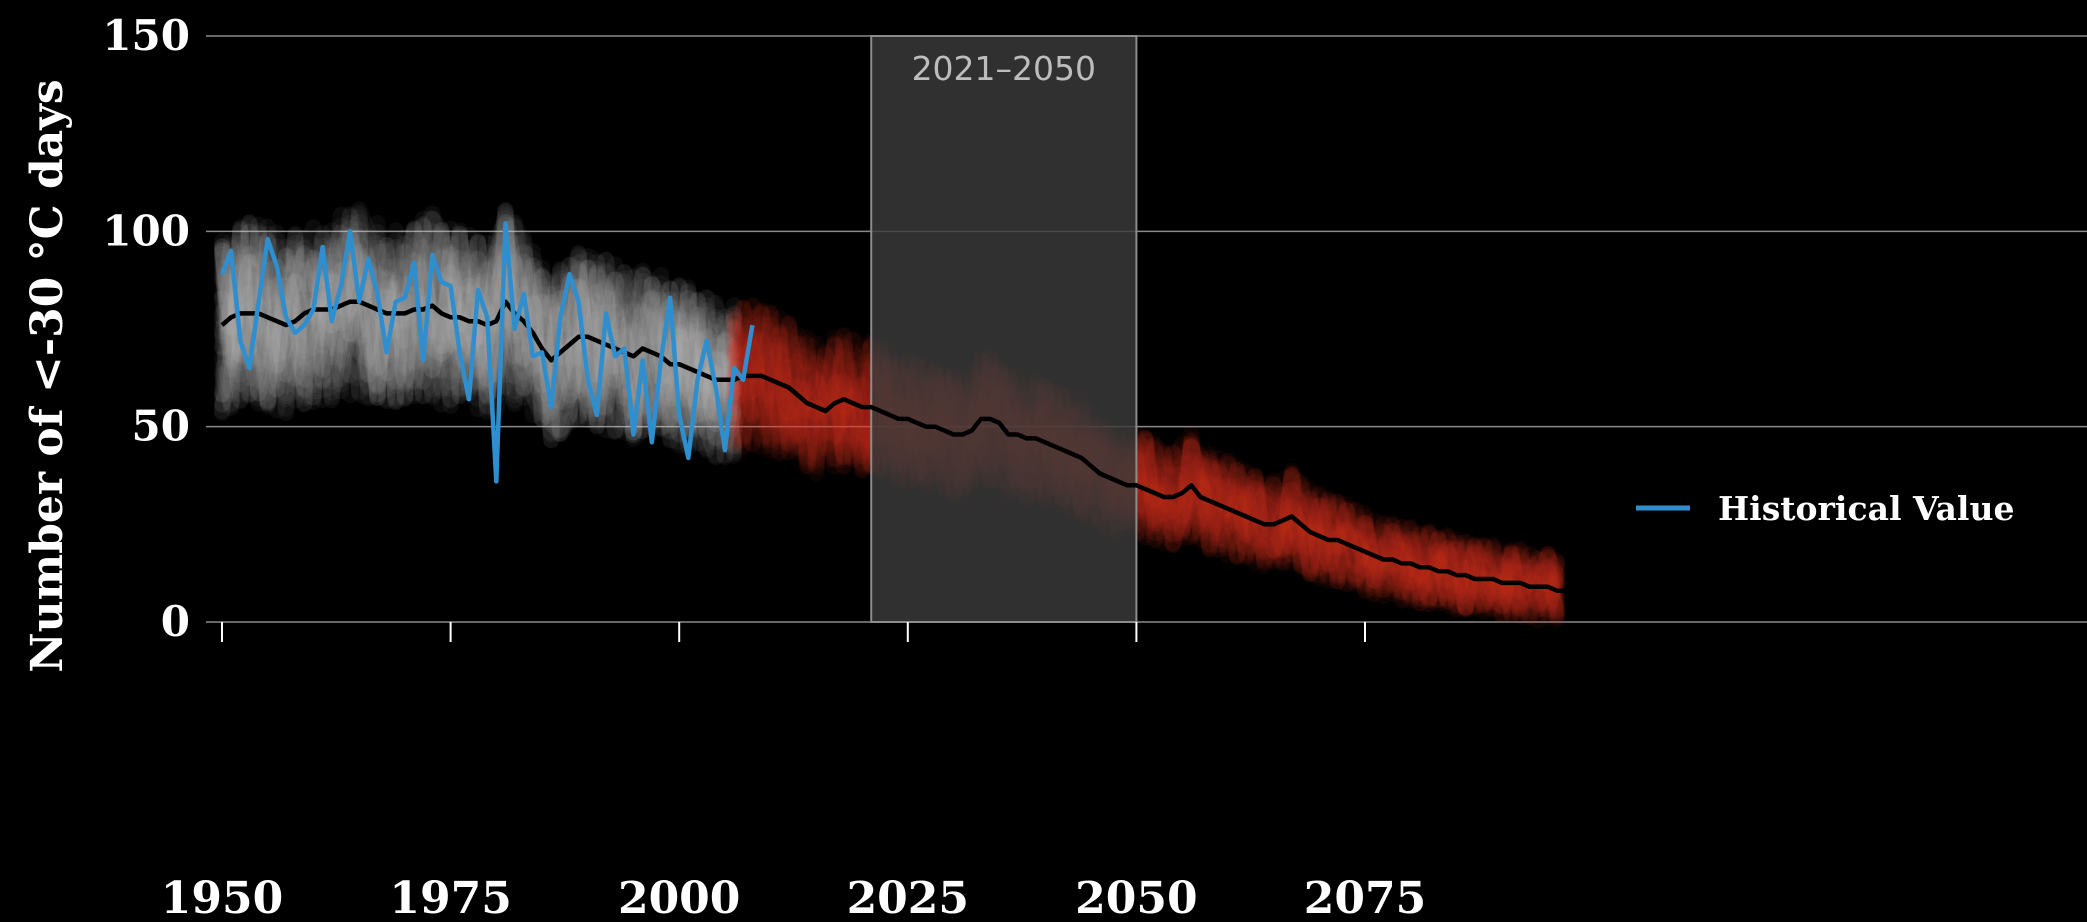 The height and width of the screenshot is (922, 2087). Describe the element at coordinates (146, 35) in the screenshot. I see `y-tick-label-150: 150` at that location.